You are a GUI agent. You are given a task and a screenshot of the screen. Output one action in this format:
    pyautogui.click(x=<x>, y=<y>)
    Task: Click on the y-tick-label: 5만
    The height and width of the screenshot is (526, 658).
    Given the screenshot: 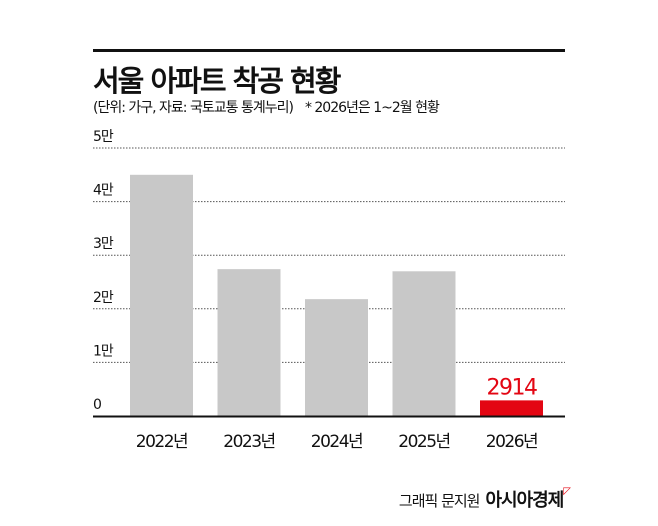 What is the action you would take?
    pyautogui.click(x=103, y=137)
    